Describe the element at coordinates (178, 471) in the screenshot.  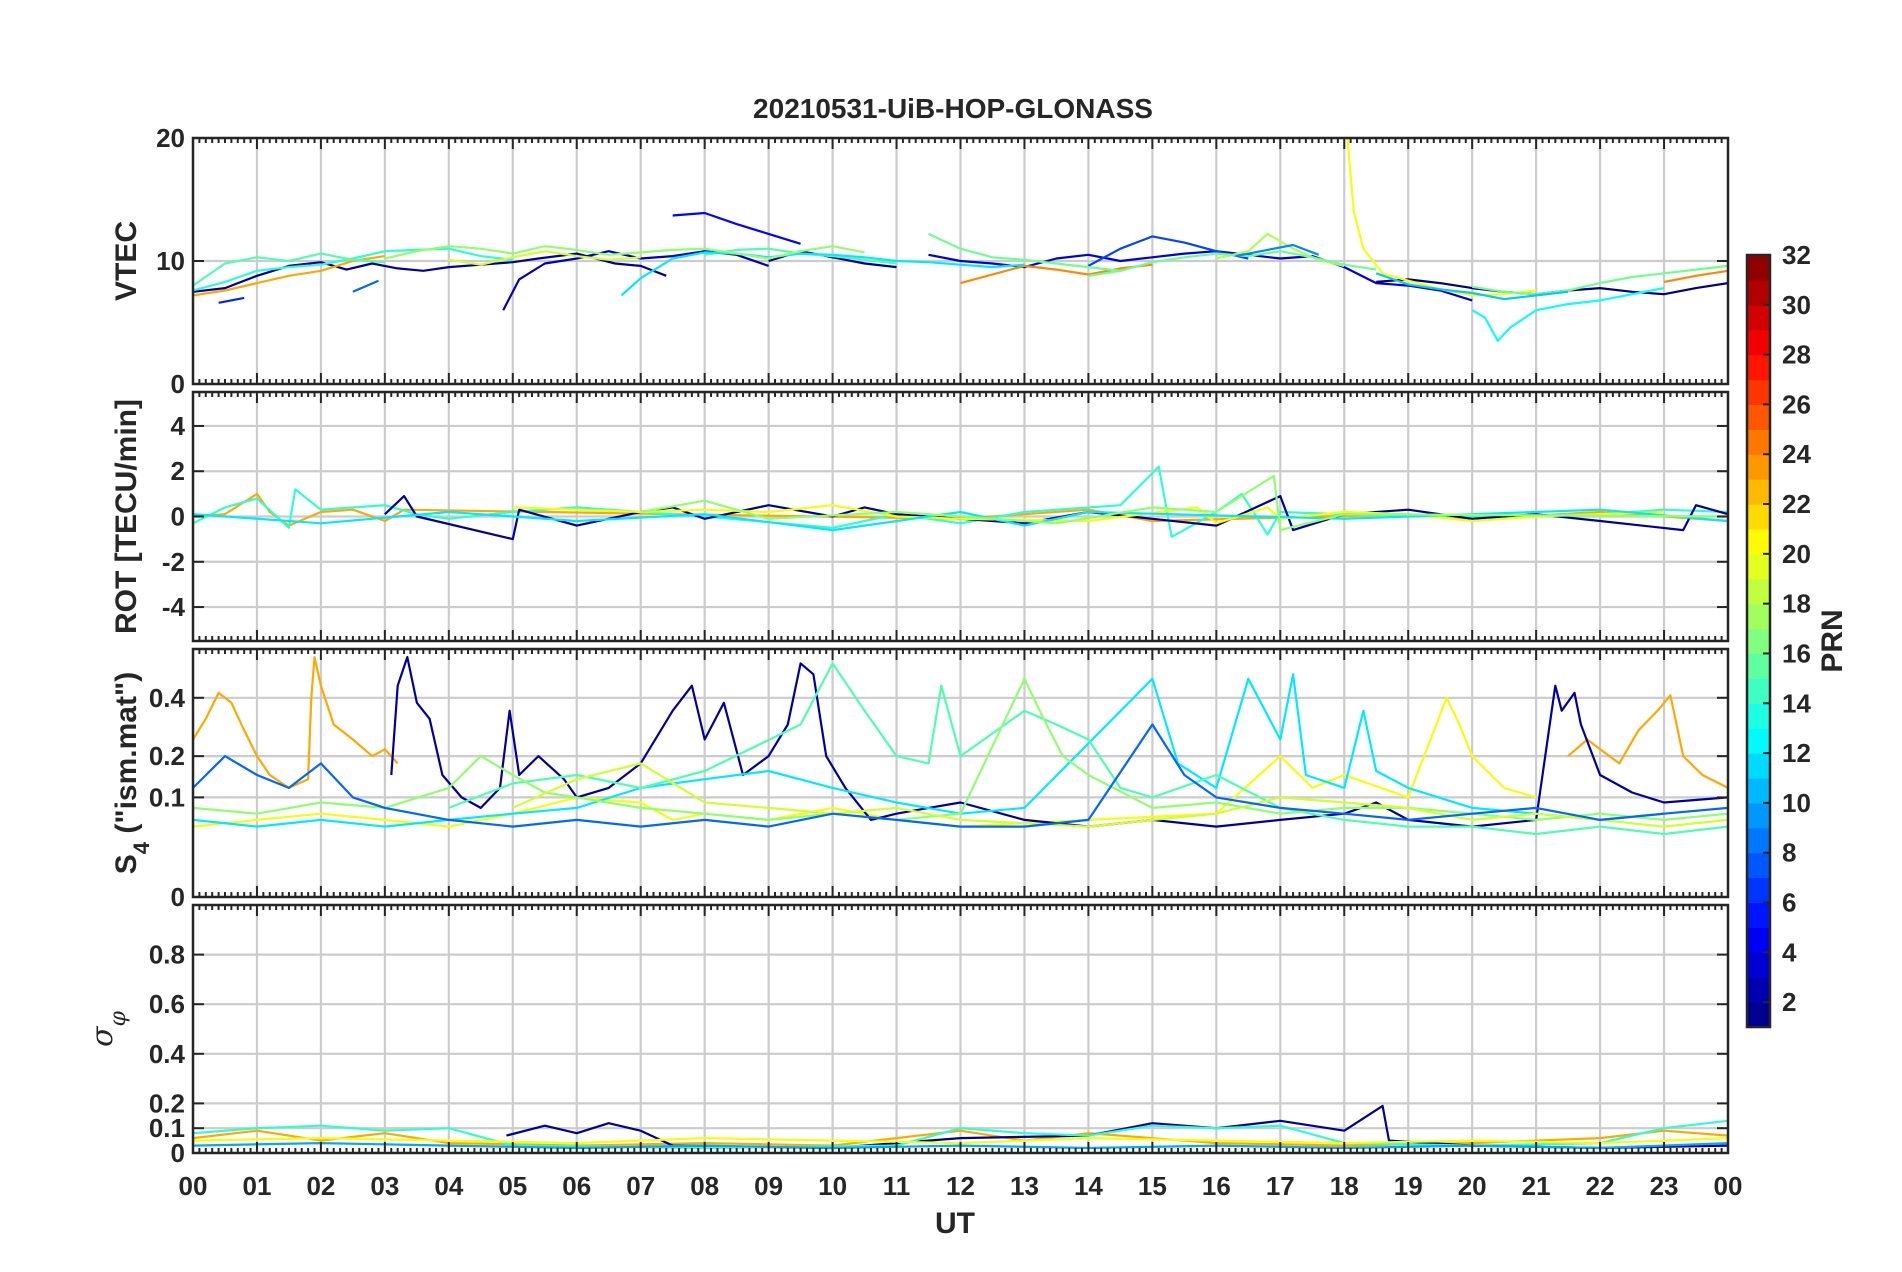
I see `y-tick-label: 2` at that location.